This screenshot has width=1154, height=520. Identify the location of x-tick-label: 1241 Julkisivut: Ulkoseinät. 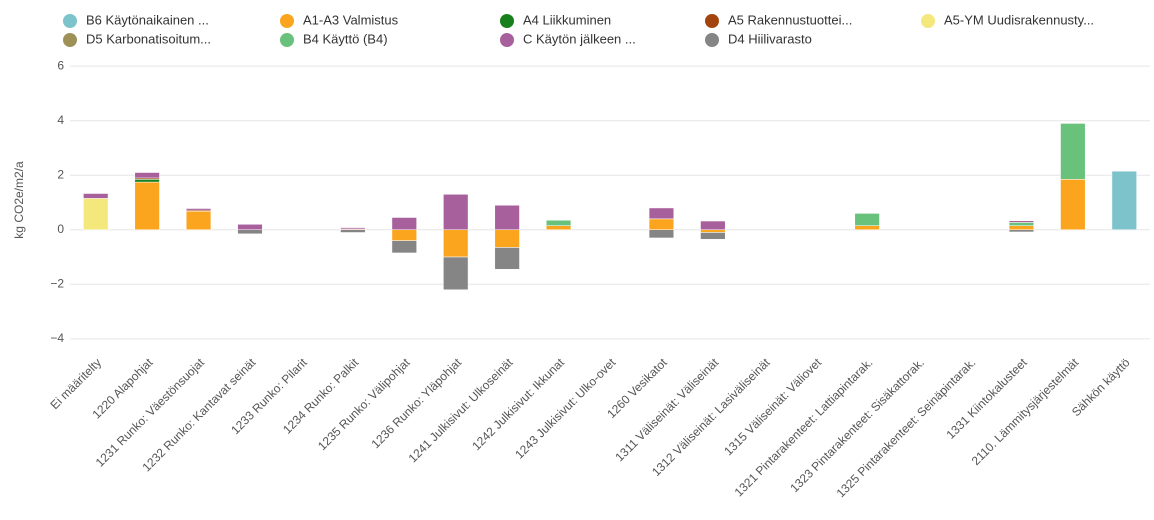
(461, 410).